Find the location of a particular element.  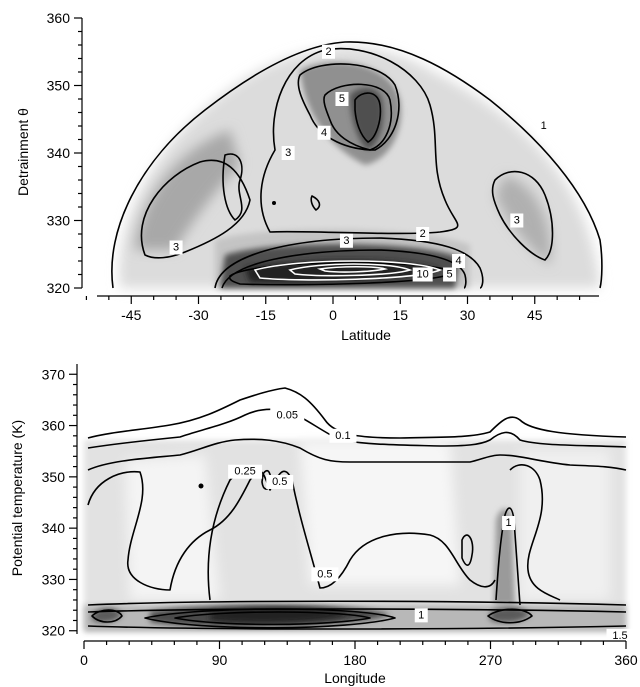

x-axis-label: Longitude is located at coordinates (355, 678).